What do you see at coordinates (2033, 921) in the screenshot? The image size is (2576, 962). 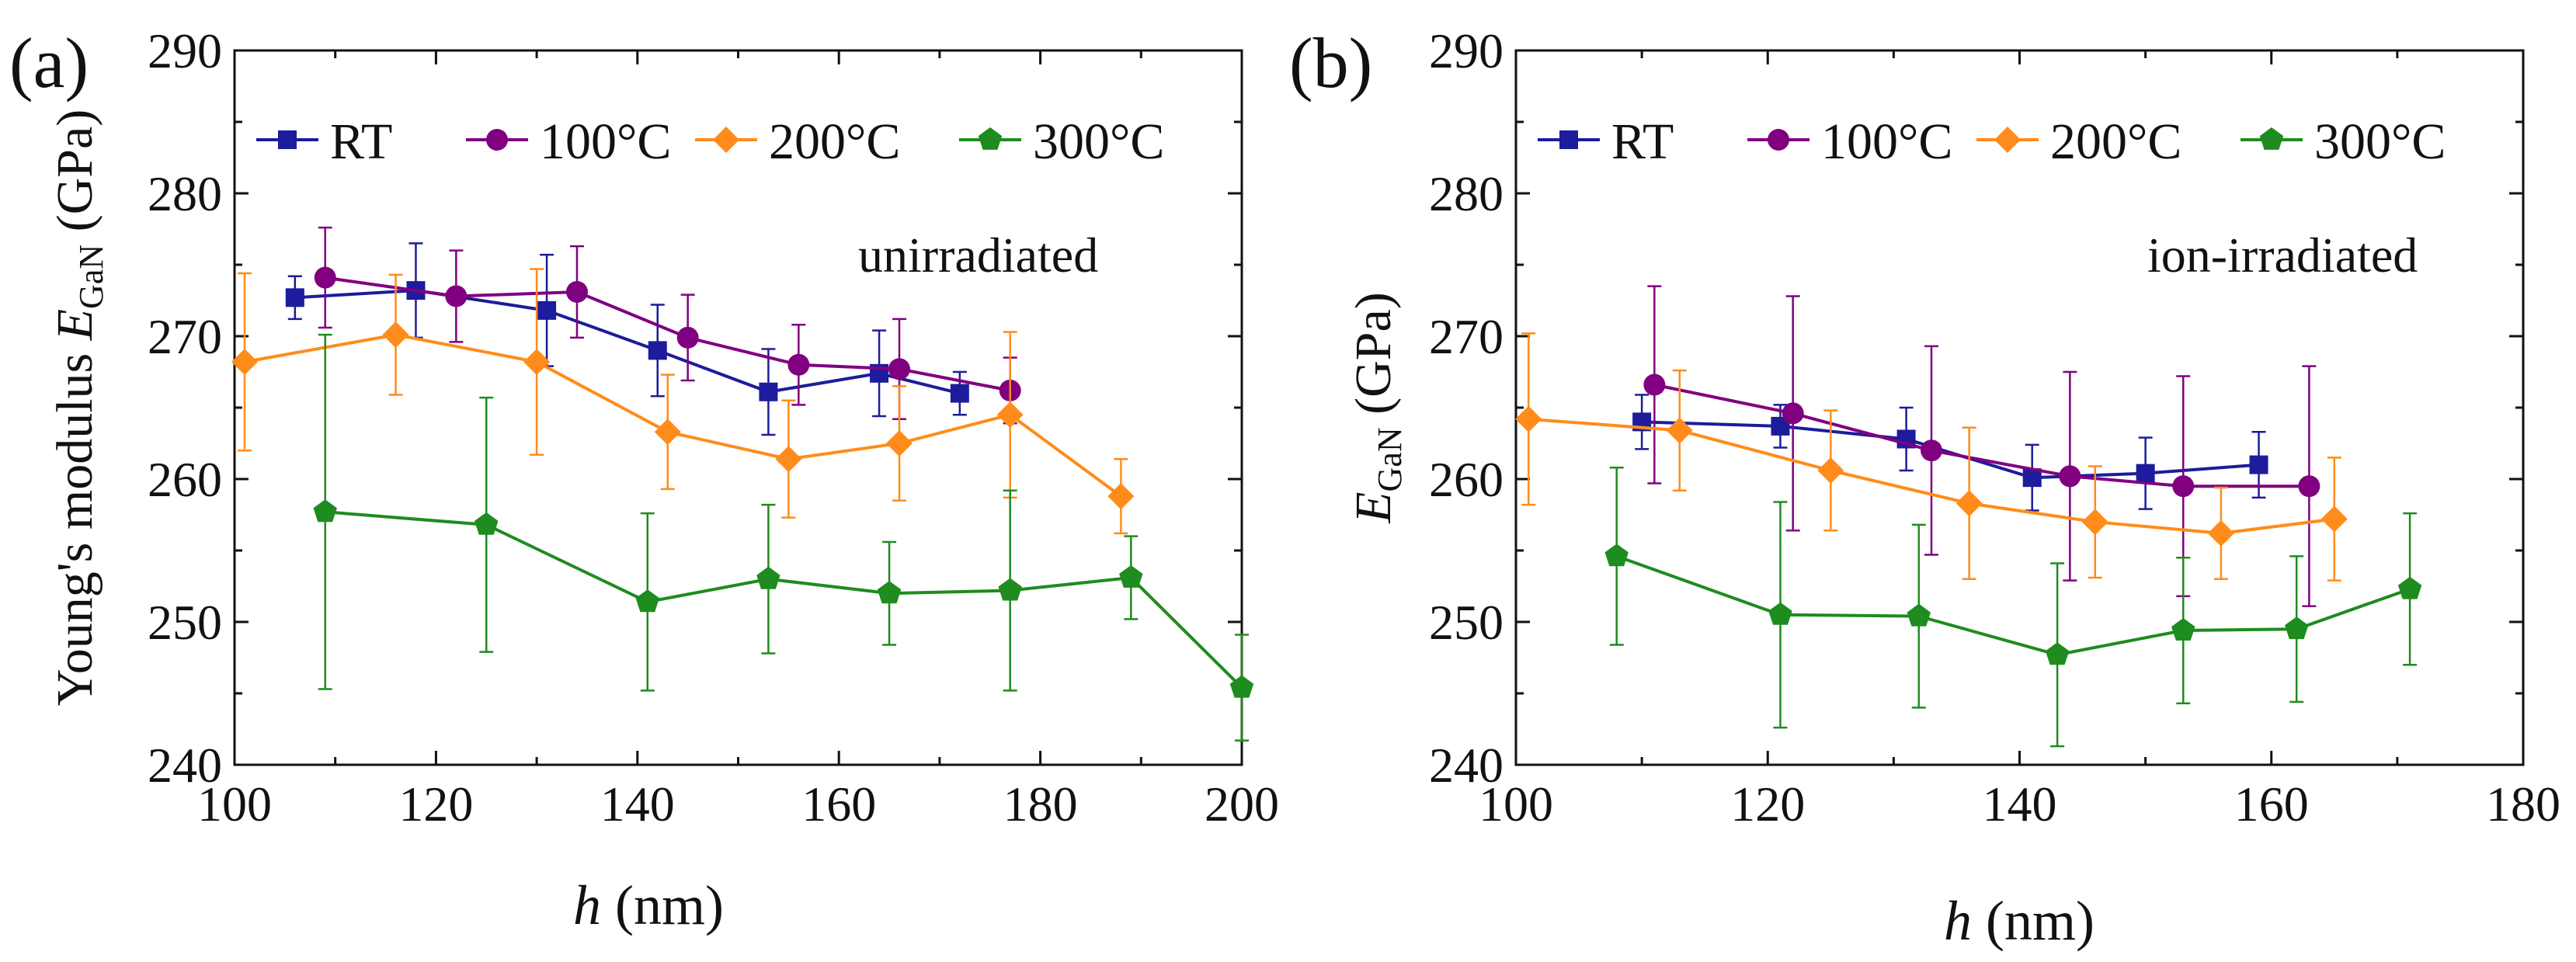 I see `panel-b-xlabel-unit: (nm)` at bounding box center [2033, 921].